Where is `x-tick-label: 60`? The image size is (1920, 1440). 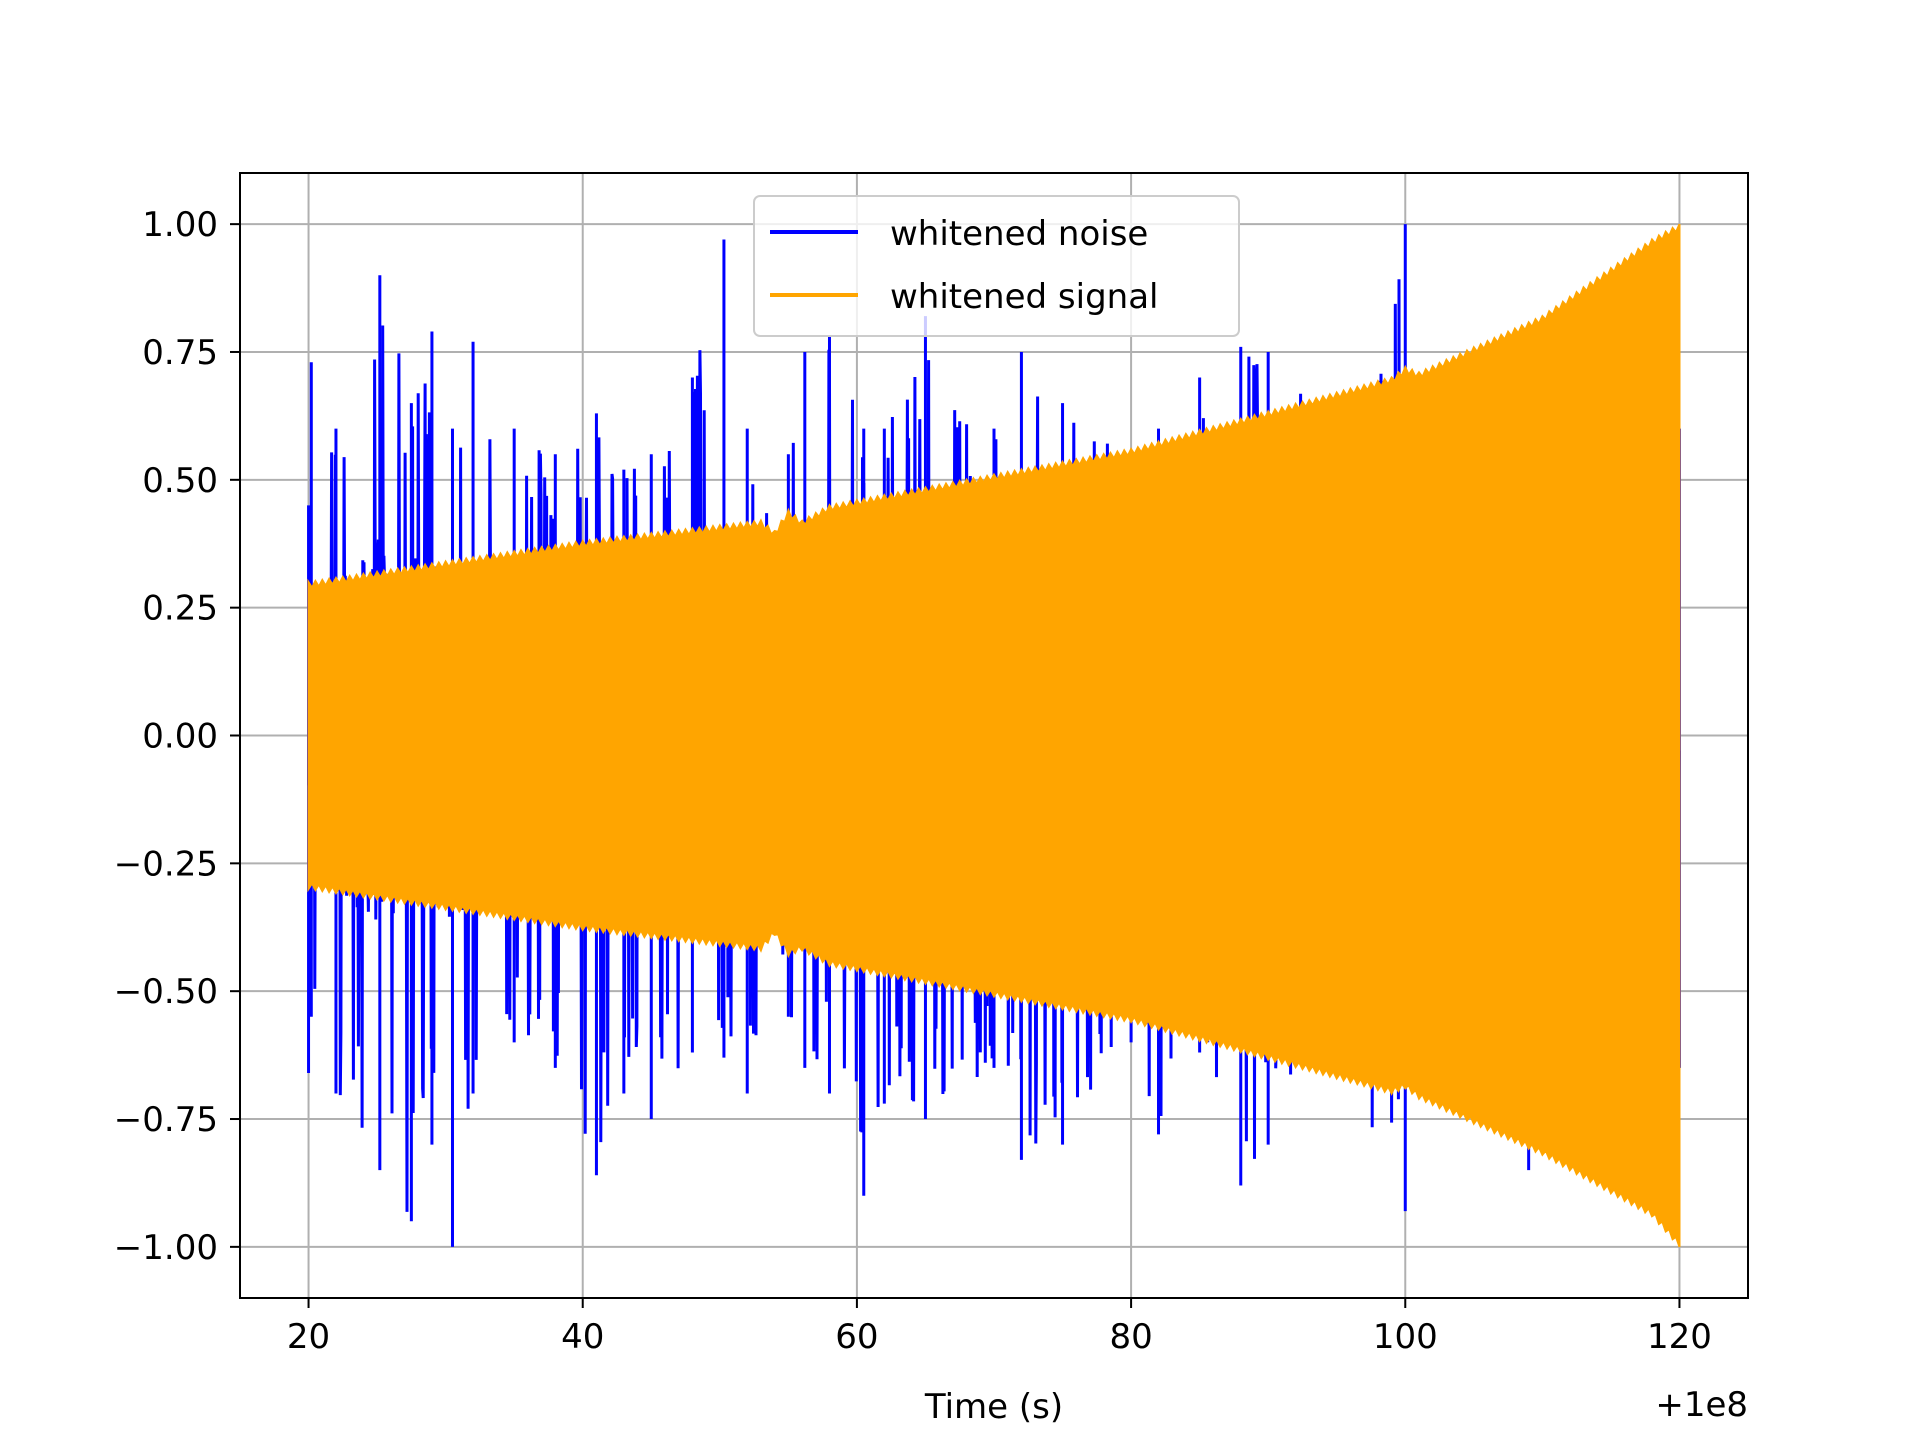
x-tick-label: 60 is located at coordinates (856, 1337).